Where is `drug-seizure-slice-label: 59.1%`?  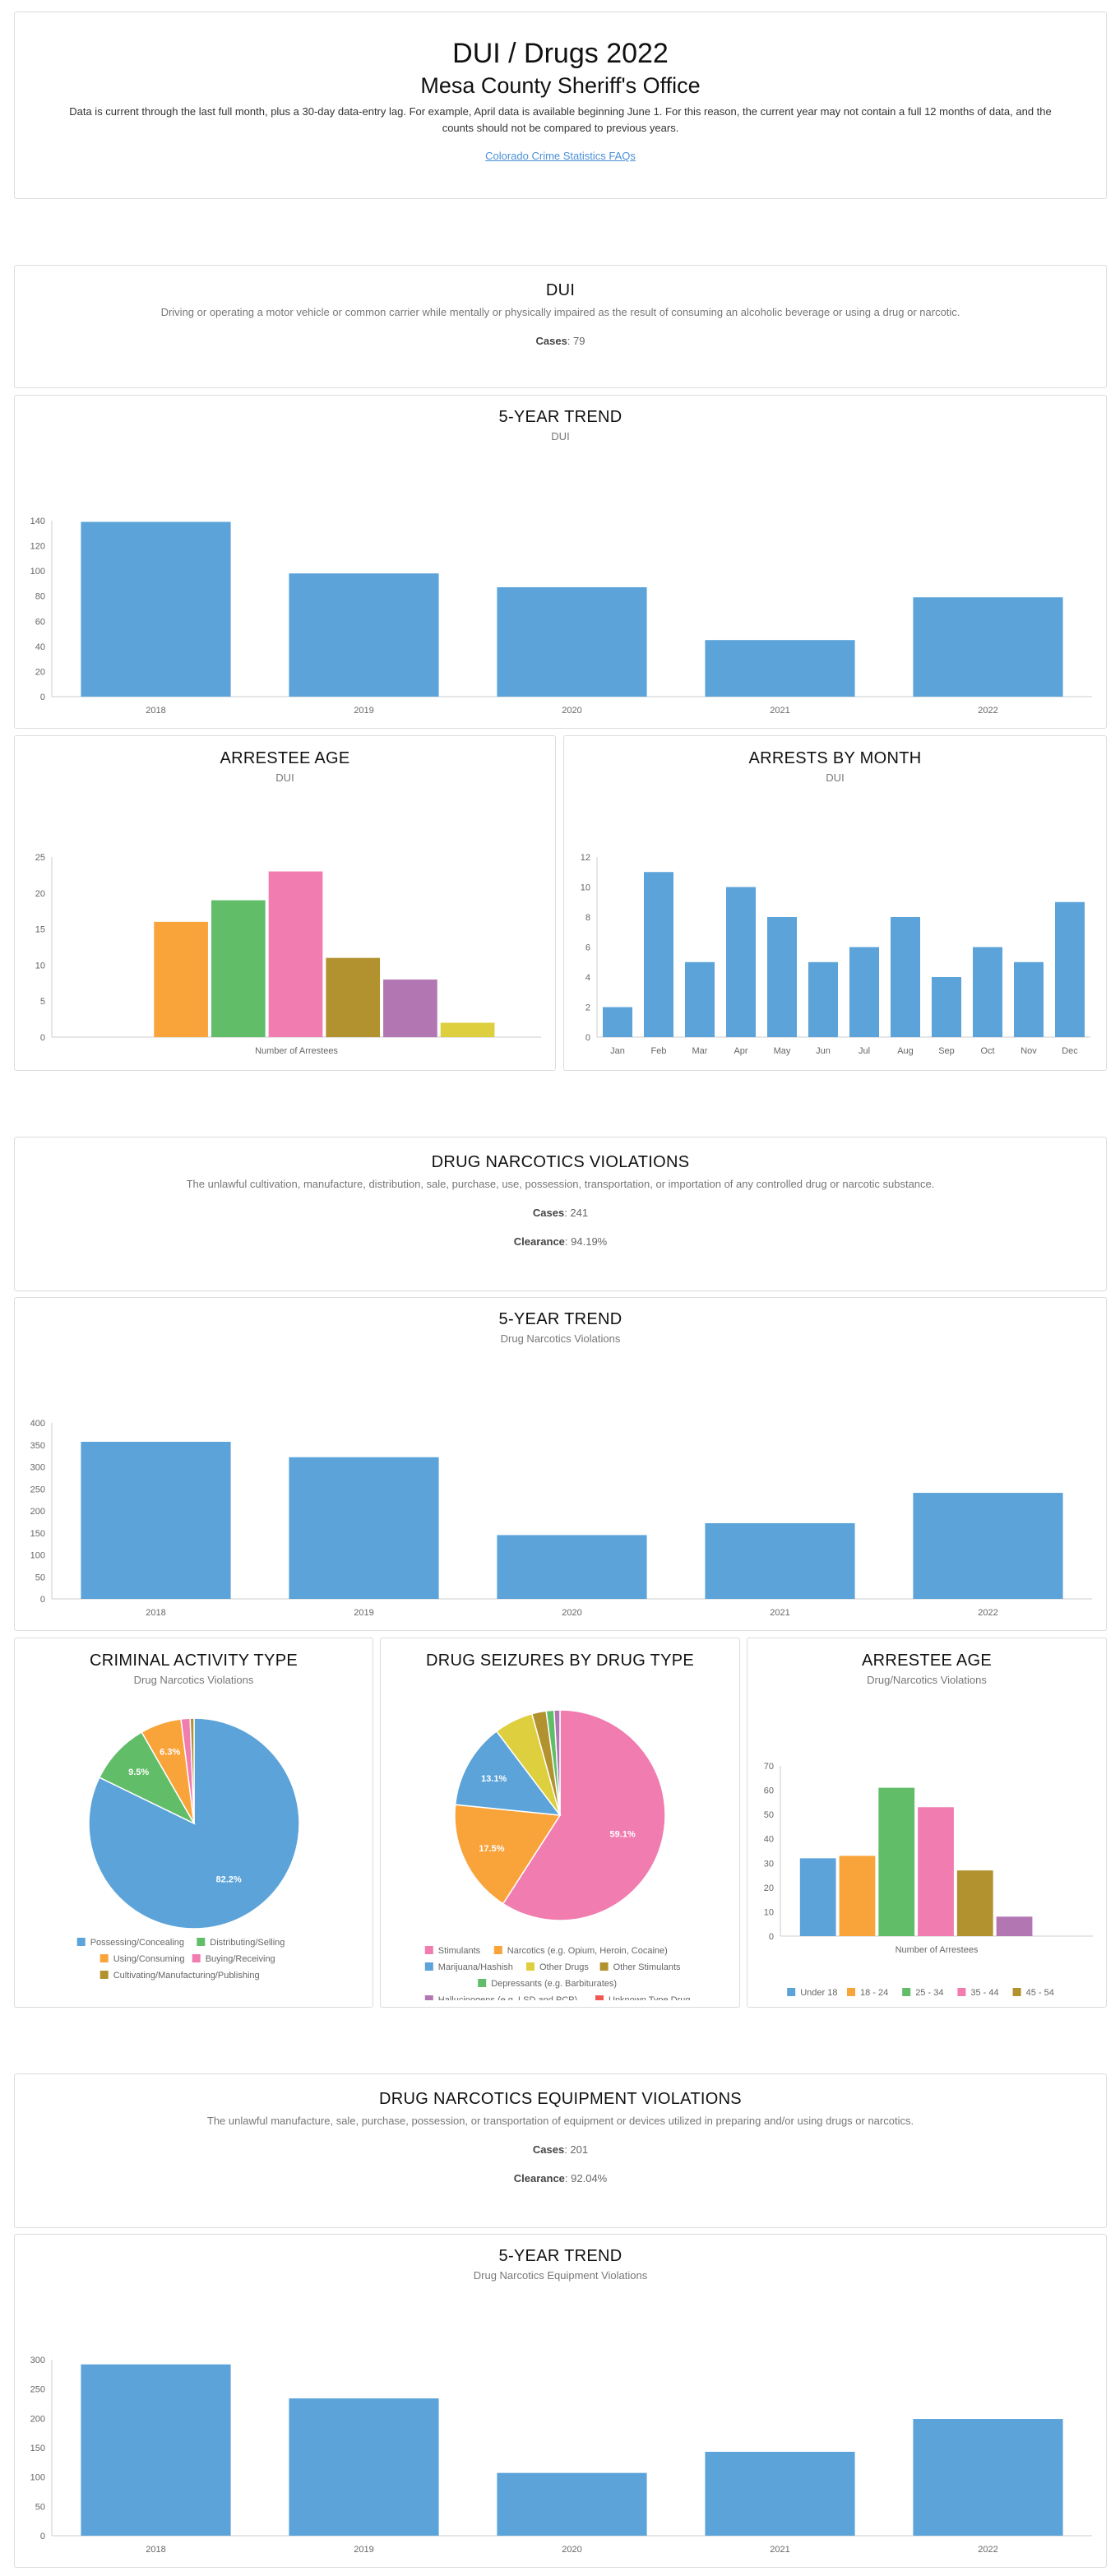 drug-seizure-slice-label: 59.1% is located at coordinates (623, 1834).